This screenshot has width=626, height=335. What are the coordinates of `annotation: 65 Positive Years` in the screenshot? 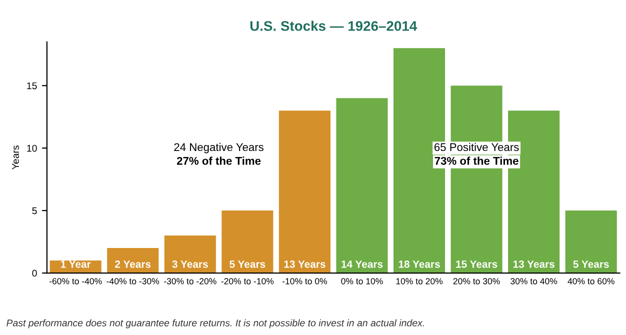 It's located at (476, 147).